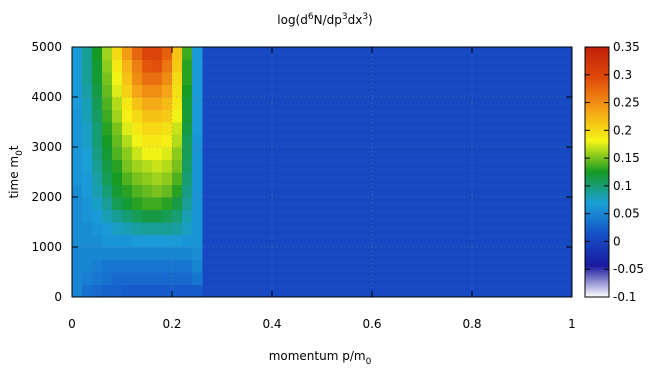  Describe the element at coordinates (324, 19) in the screenshot. I see `chart-title: log(d6N/dp3dx3)` at that location.